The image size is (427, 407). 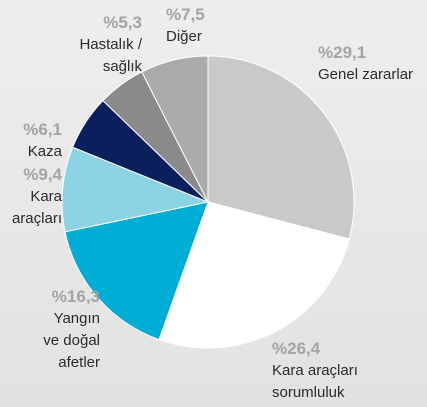 What do you see at coordinates (42, 129) in the screenshot?
I see `value-label: %6,1` at bounding box center [42, 129].